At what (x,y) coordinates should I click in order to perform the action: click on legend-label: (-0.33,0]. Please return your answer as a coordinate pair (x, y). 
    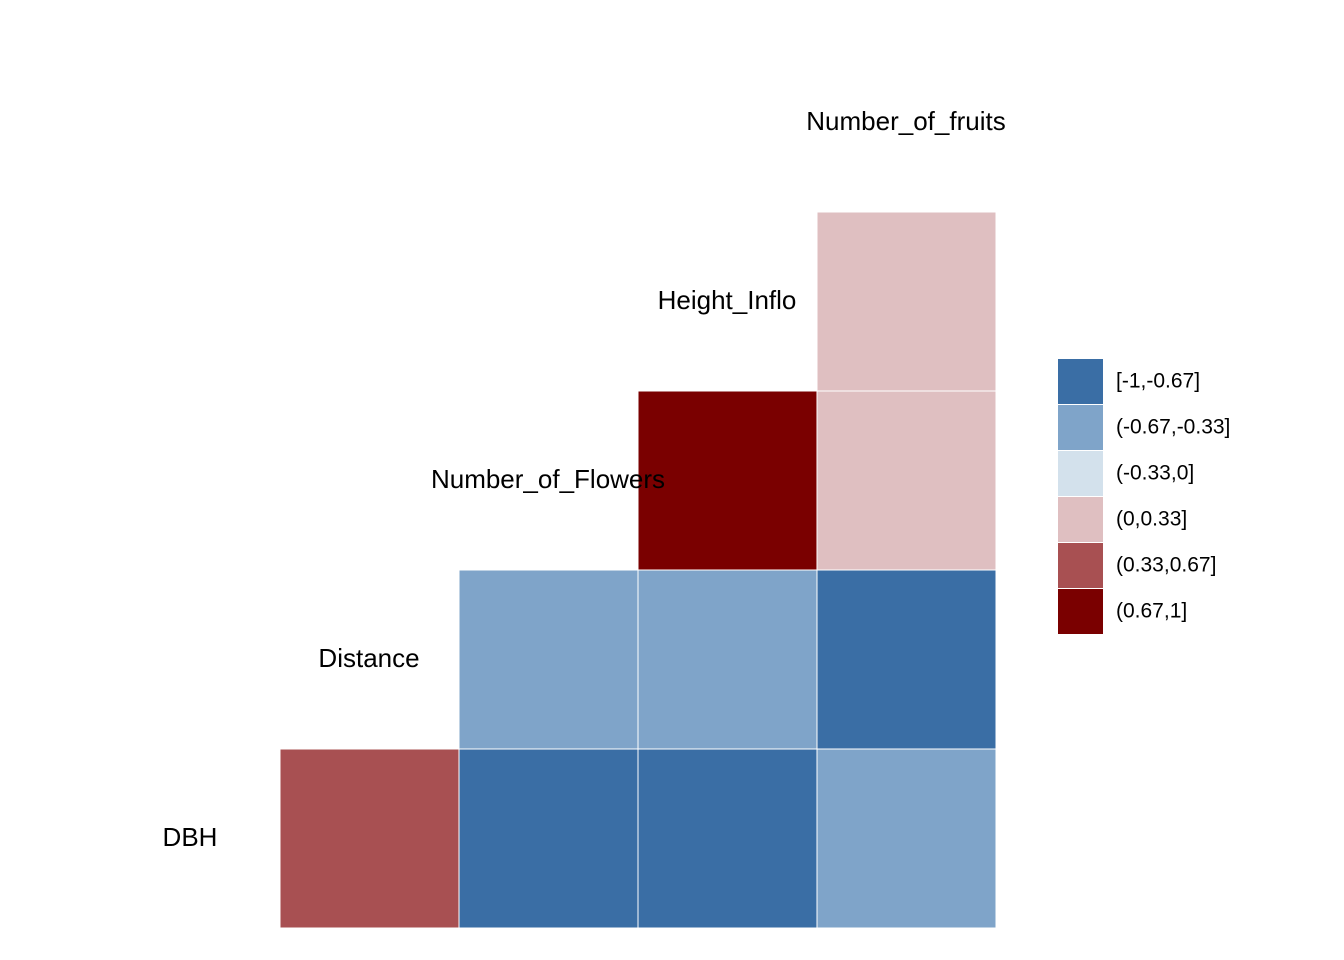
    Looking at the image, I should click on (1155, 473).